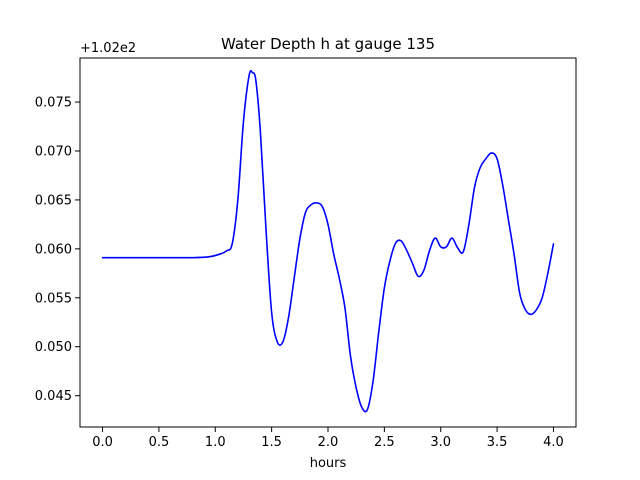 This screenshot has width=640, height=480. What do you see at coordinates (328, 442) in the screenshot?
I see `x-tick-label: 2.0` at bounding box center [328, 442].